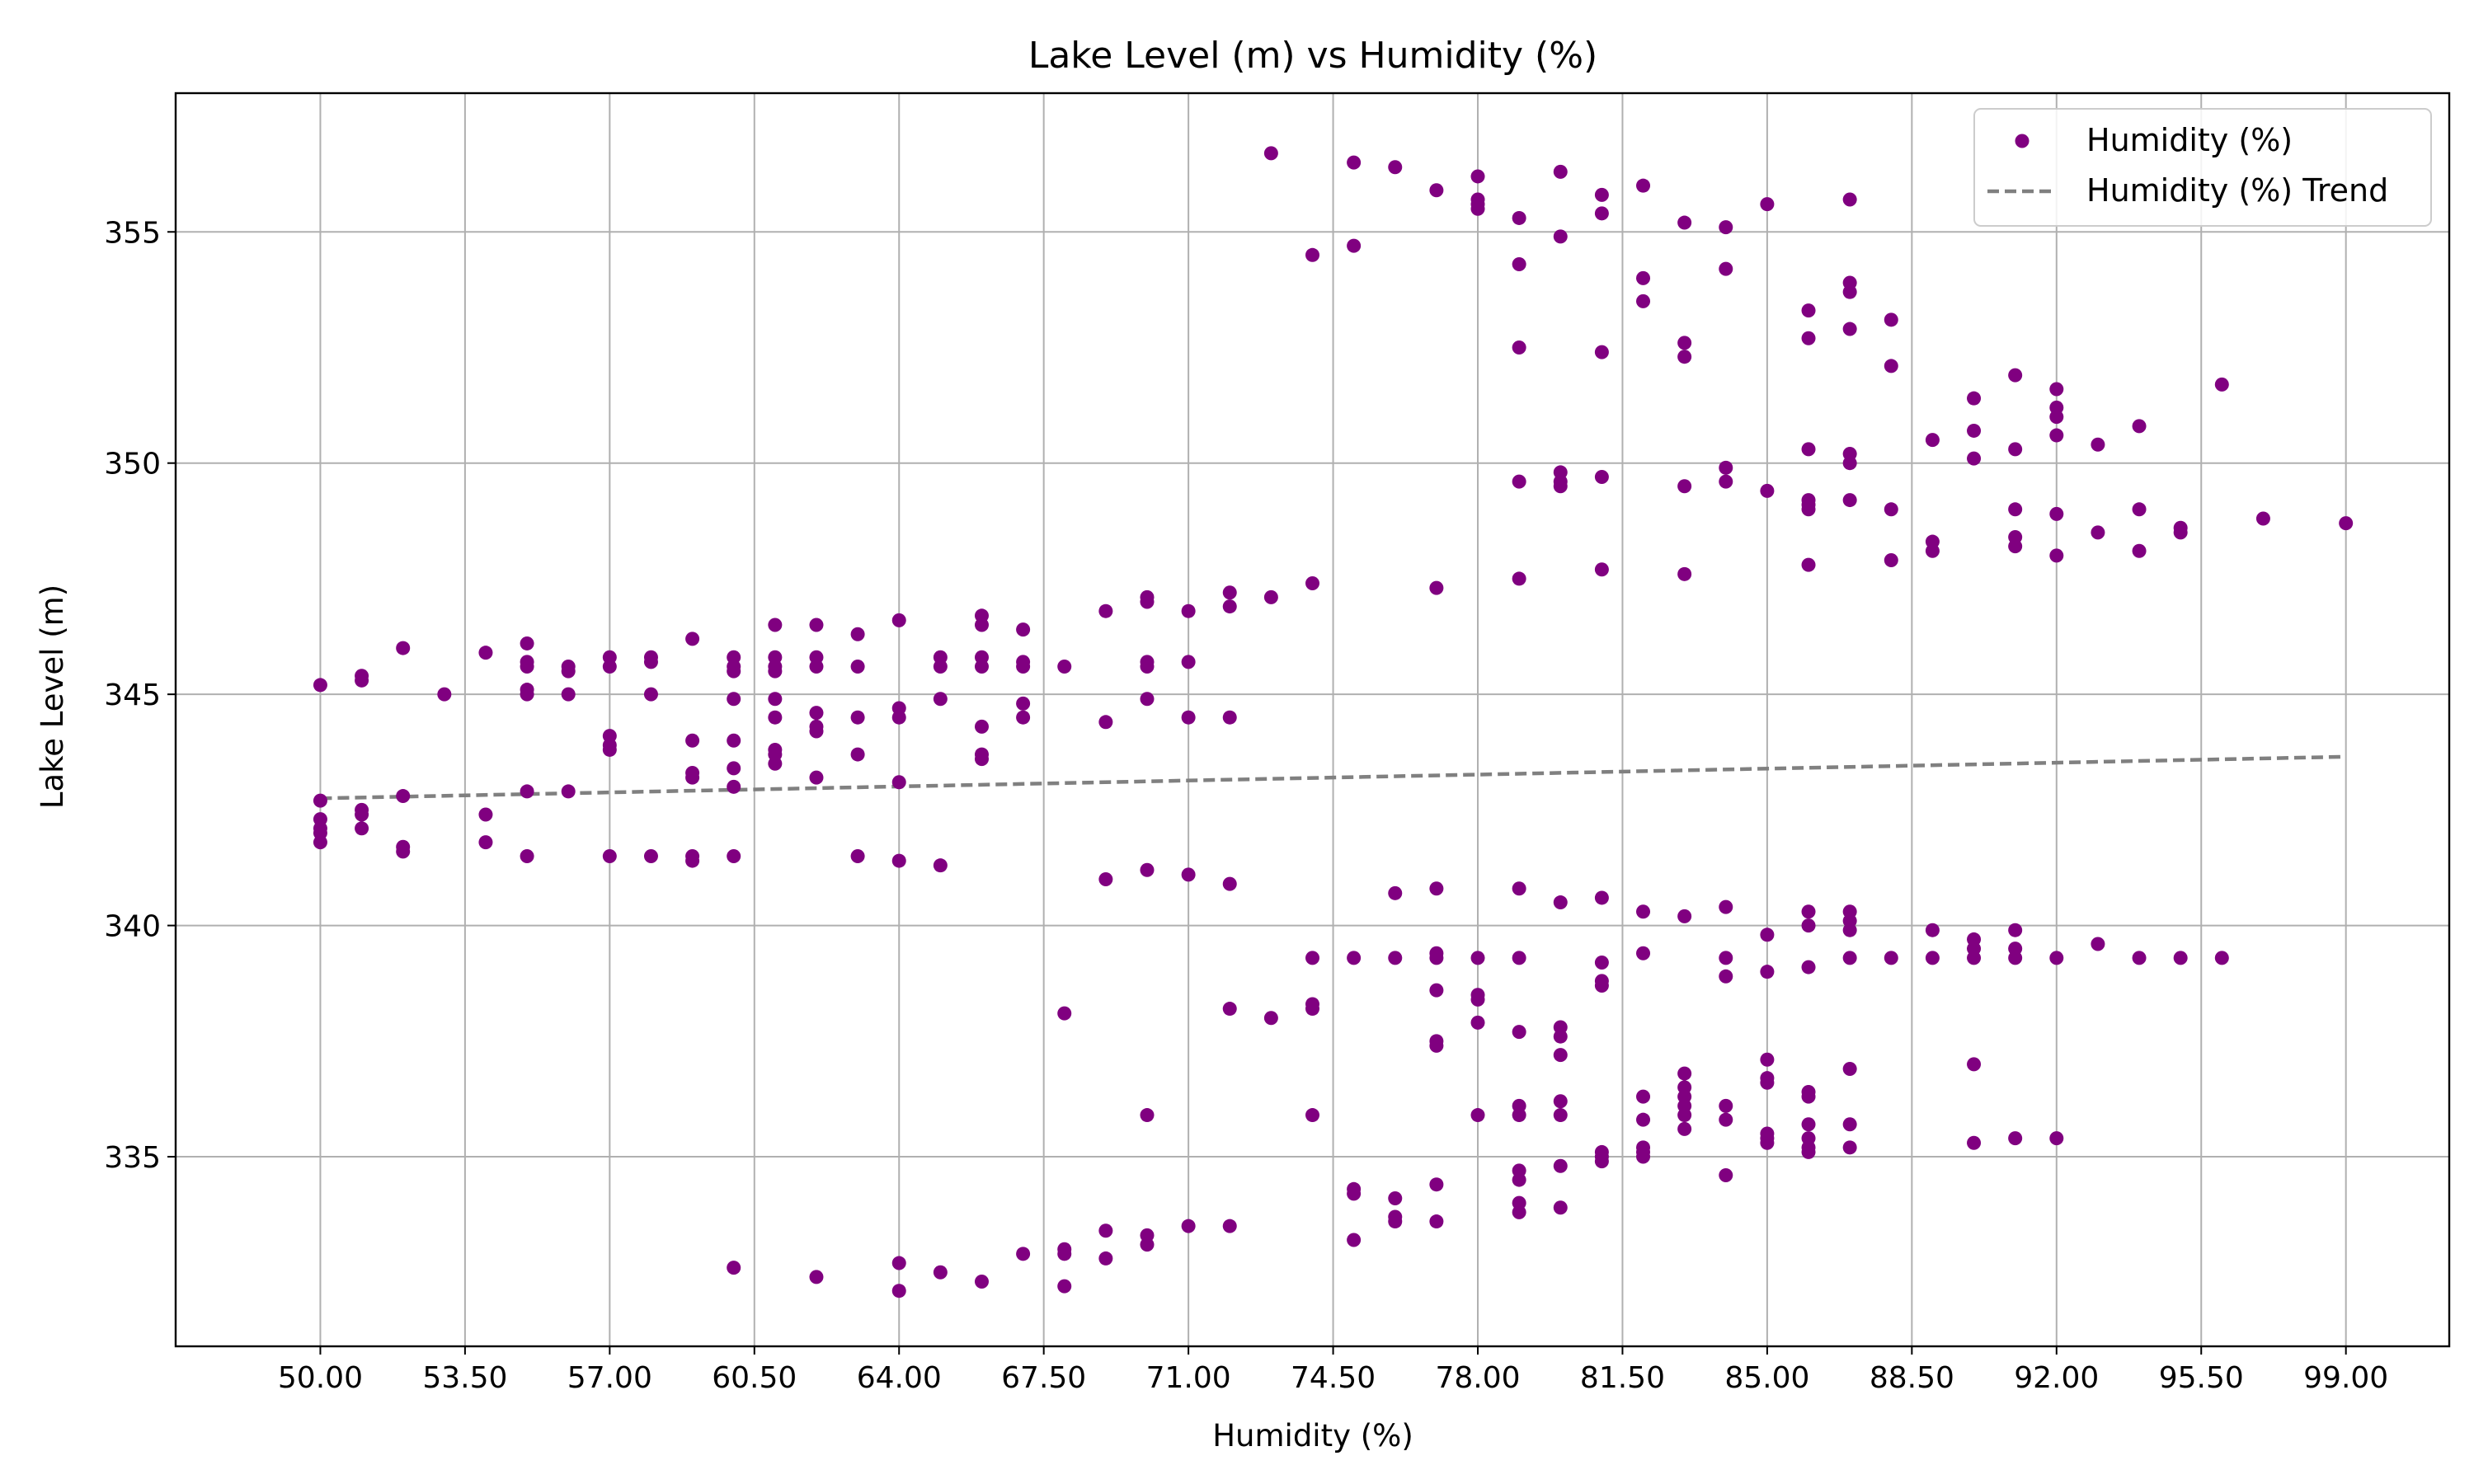 This screenshot has height=1484, width=2474. Describe the element at coordinates (2201, 1378) in the screenshot. I see `x-tick-label: 95.50` at that location.